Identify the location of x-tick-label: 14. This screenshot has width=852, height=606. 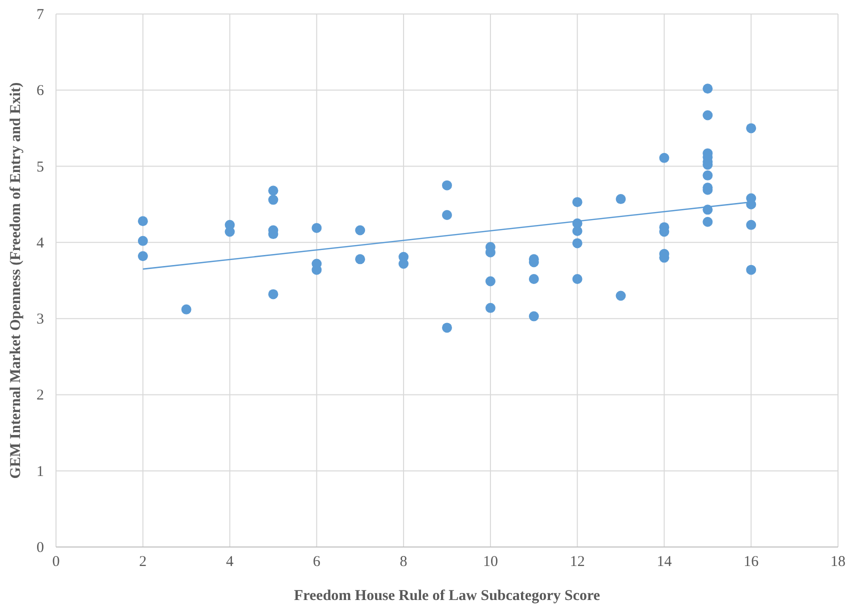
(664, 562).